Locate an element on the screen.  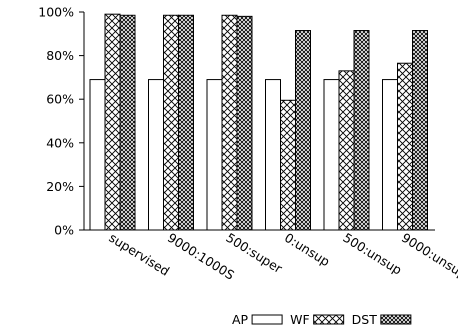
bar-dst-0-unsup is located at coordinates (303, 130).